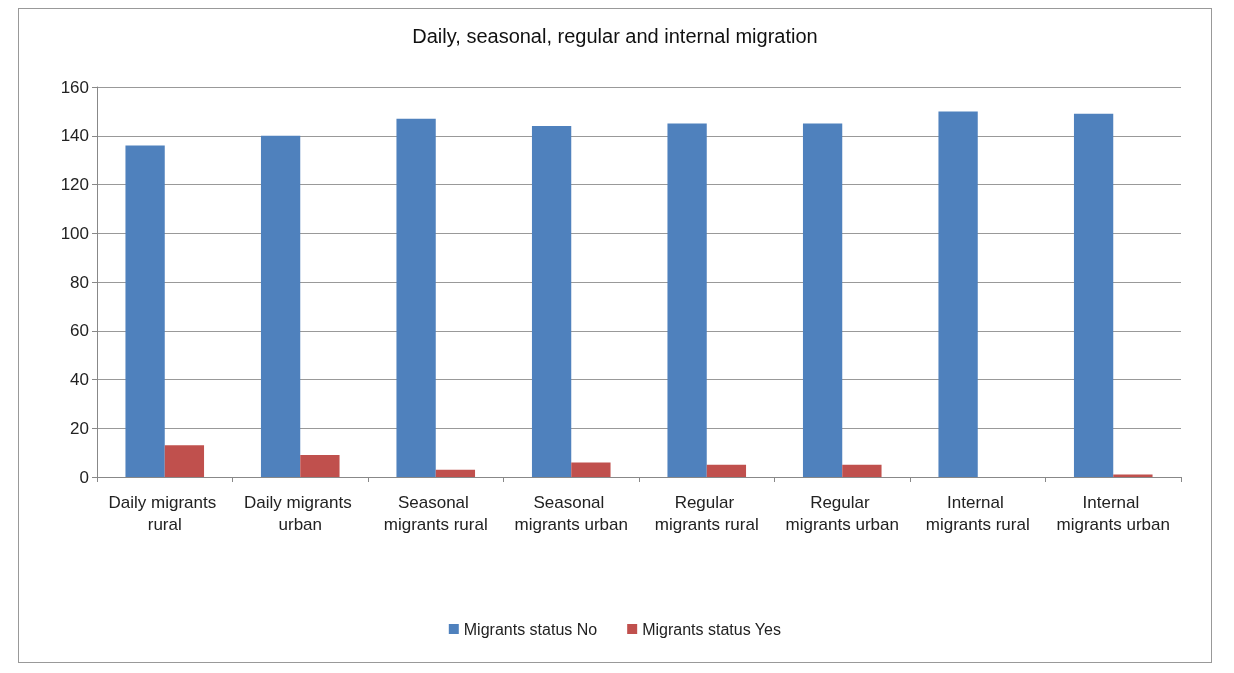 Image resolution: width=1234 pixels, height=673 pixels. What do you see at coordinates (977, 513) in the screenshot?
I see `x-tick-label: Internal migrants rural` at bounding box center [977, 513].